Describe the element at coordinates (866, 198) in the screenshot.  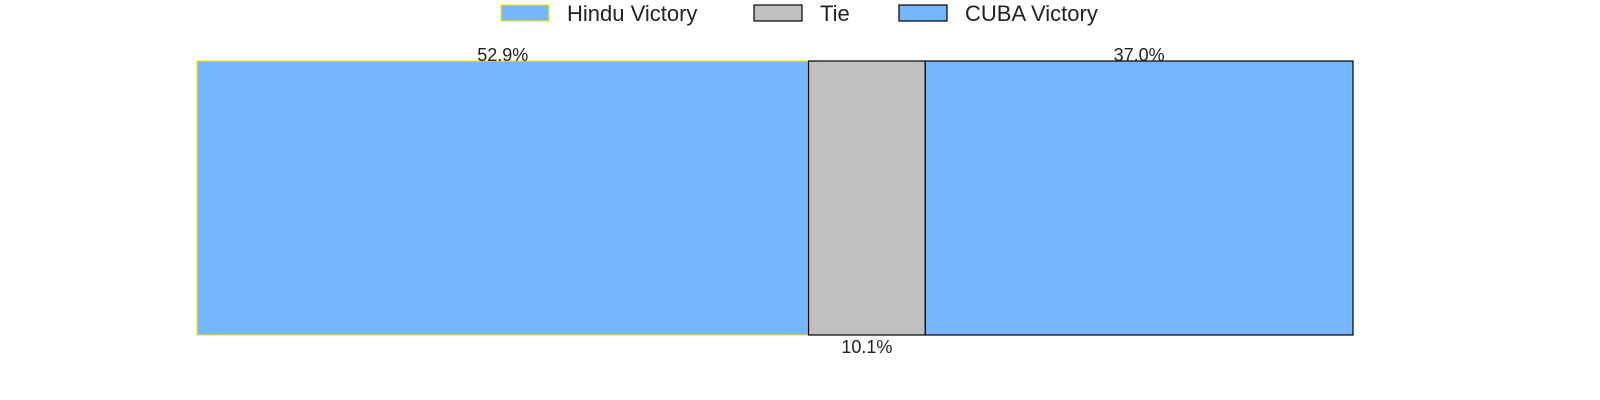
I see `bar-segment-tie` at that location.